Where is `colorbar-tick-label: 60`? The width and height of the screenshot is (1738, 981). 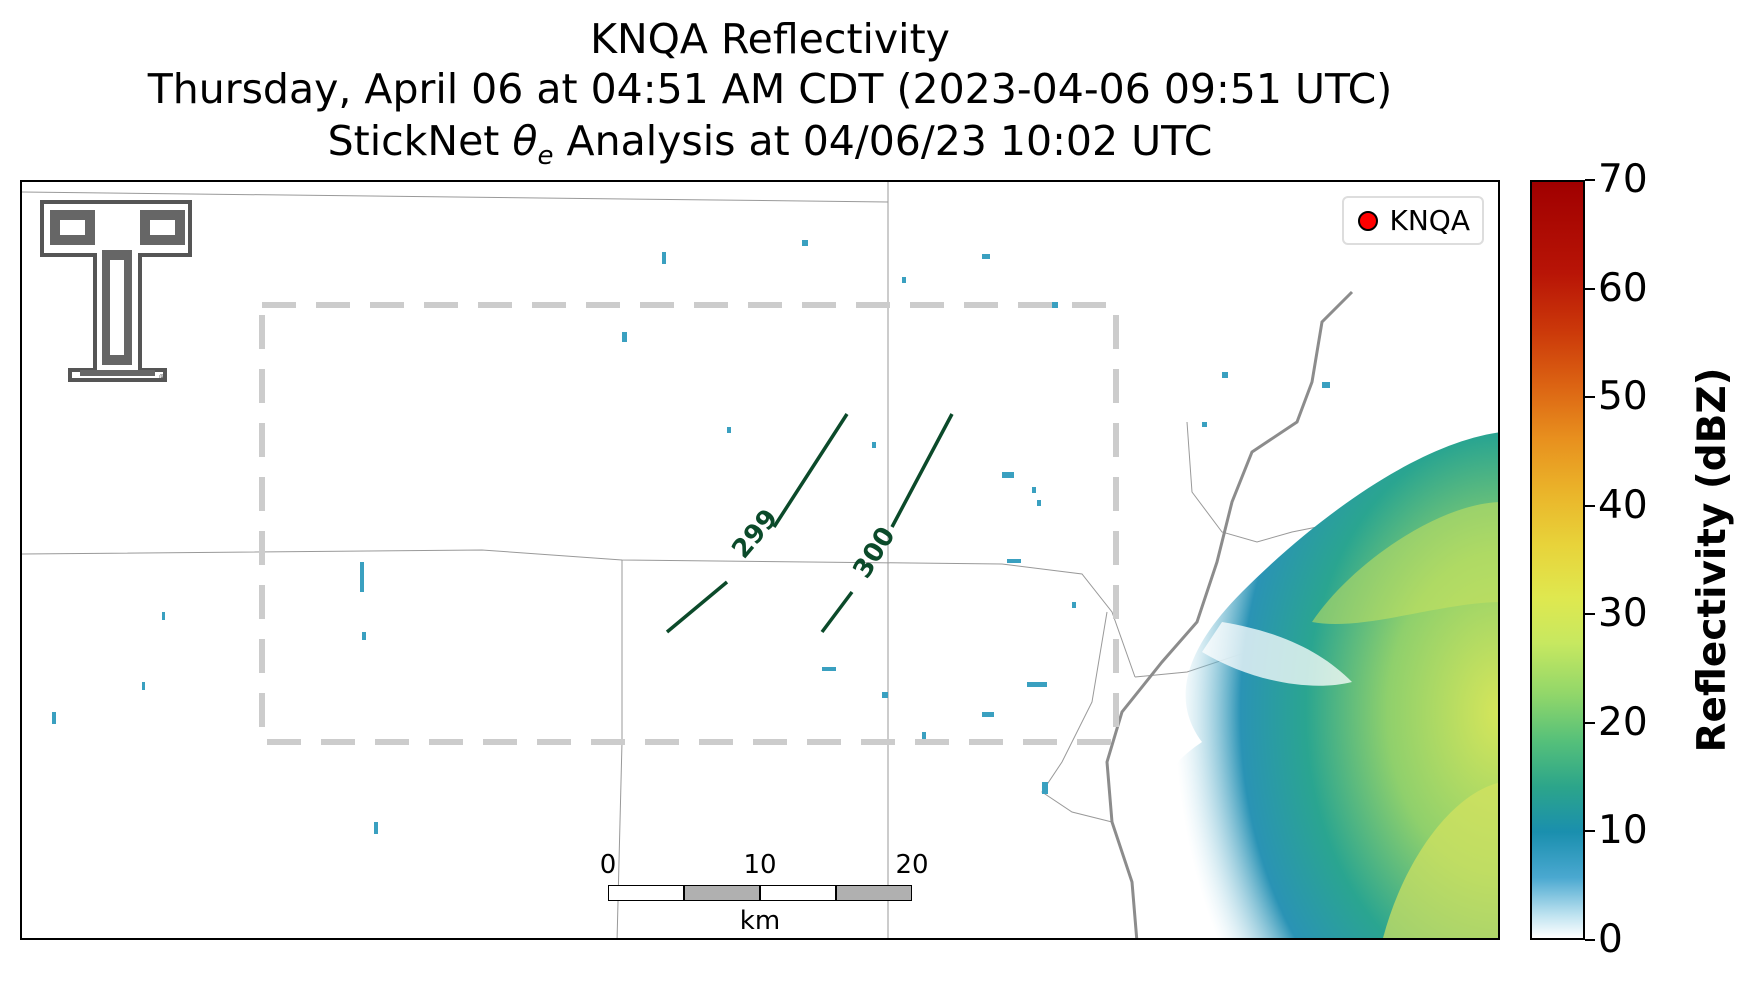 colorbar-tick-label: 60 is located at coordinates (1623, 288).